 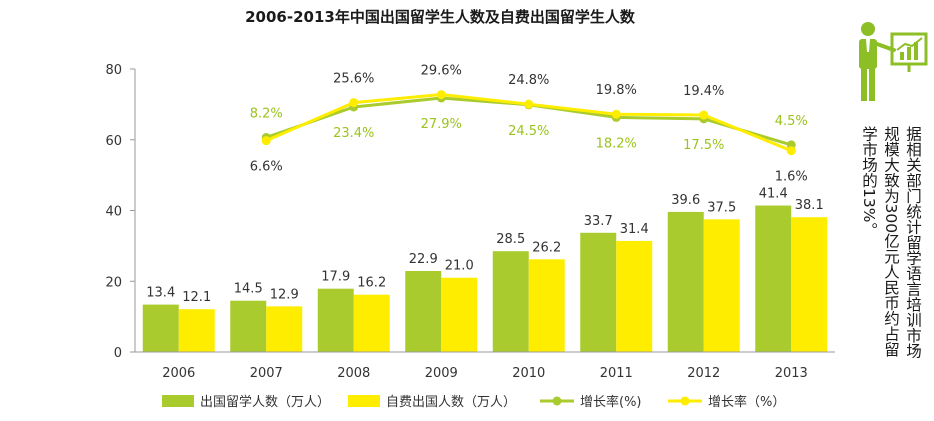 What do you see at coordinates (703, 91) in the screenshot?
I see `growth-rate-label: 19.4%` at bounding box center [703, 91].